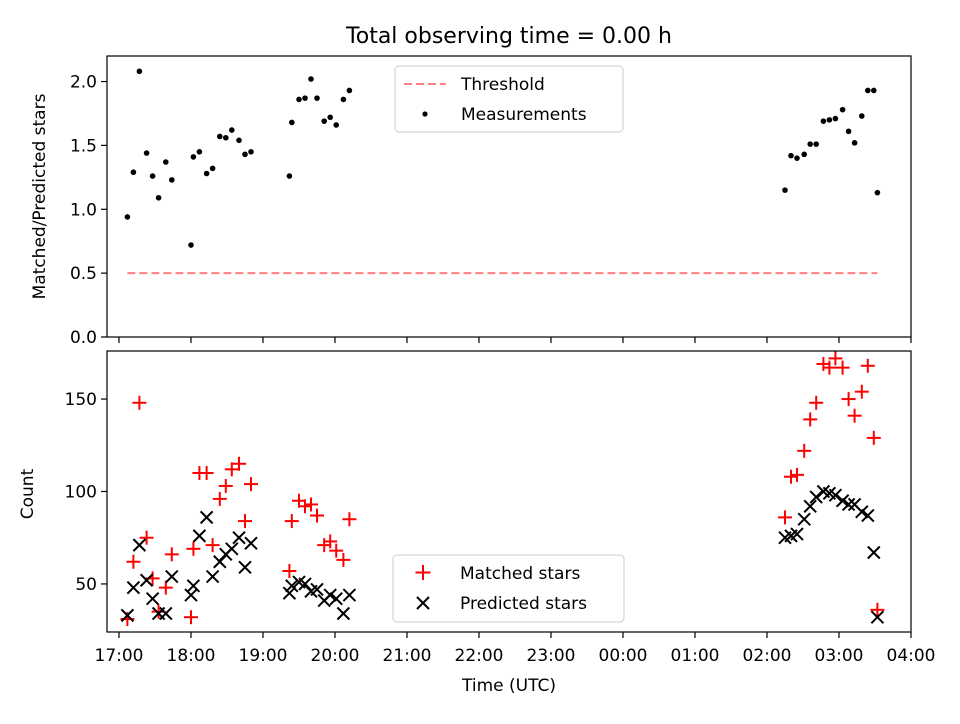 This screenshot has height=724, width=960. I want to click on top-y-tick-label: 0.0, so click(83, 338).